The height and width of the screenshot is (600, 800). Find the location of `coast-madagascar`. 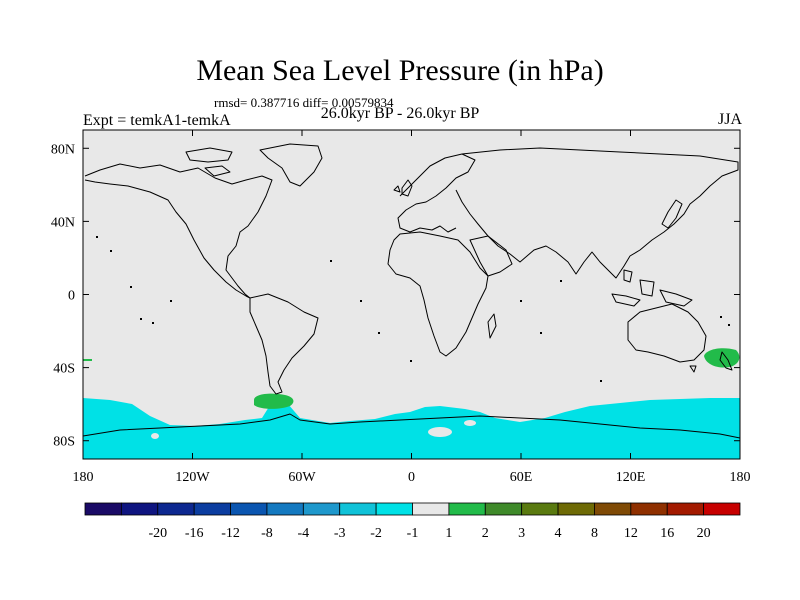

coast-madagascar is located at coordinates (492, 326).